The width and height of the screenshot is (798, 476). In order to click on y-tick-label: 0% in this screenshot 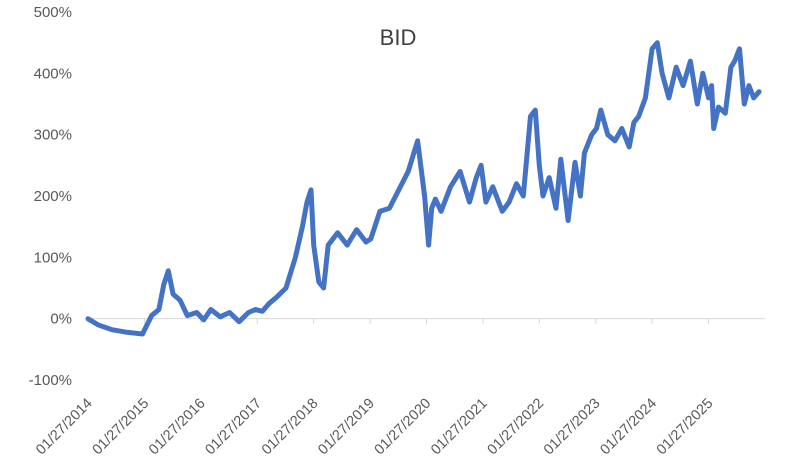, I will do `click(61, 319)`.